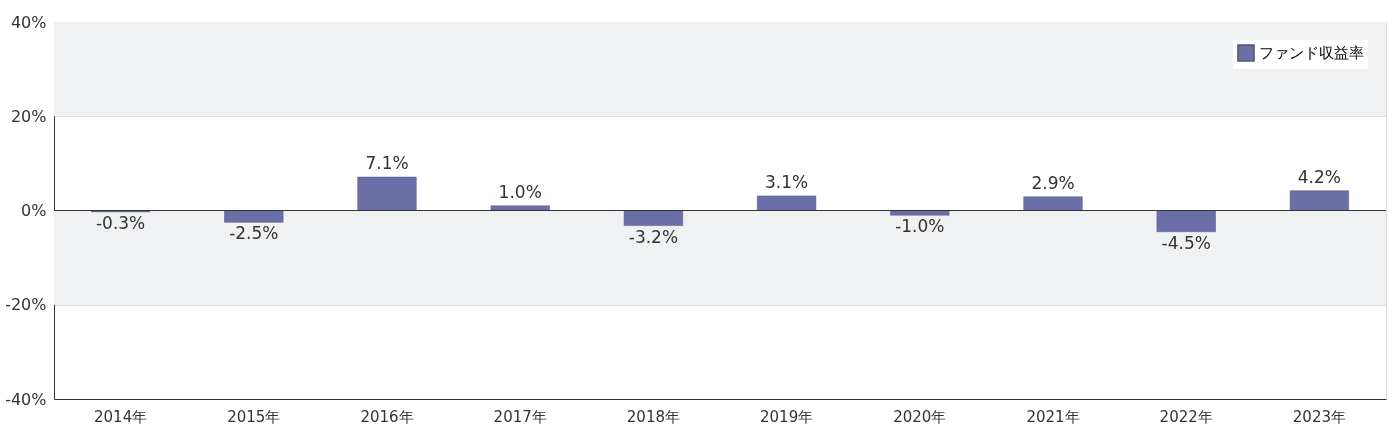 This screenshot has height=428, width=1389. I want to click on data-label: 7.1%, so click(387, 163).